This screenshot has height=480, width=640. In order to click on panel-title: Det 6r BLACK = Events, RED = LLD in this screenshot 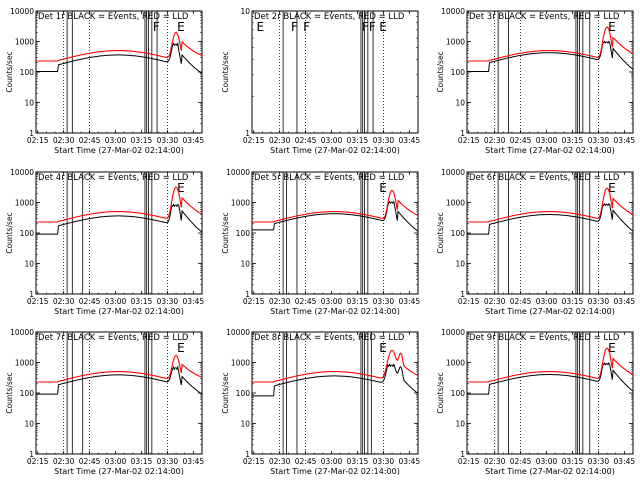, I will do `click(544, 178)`.